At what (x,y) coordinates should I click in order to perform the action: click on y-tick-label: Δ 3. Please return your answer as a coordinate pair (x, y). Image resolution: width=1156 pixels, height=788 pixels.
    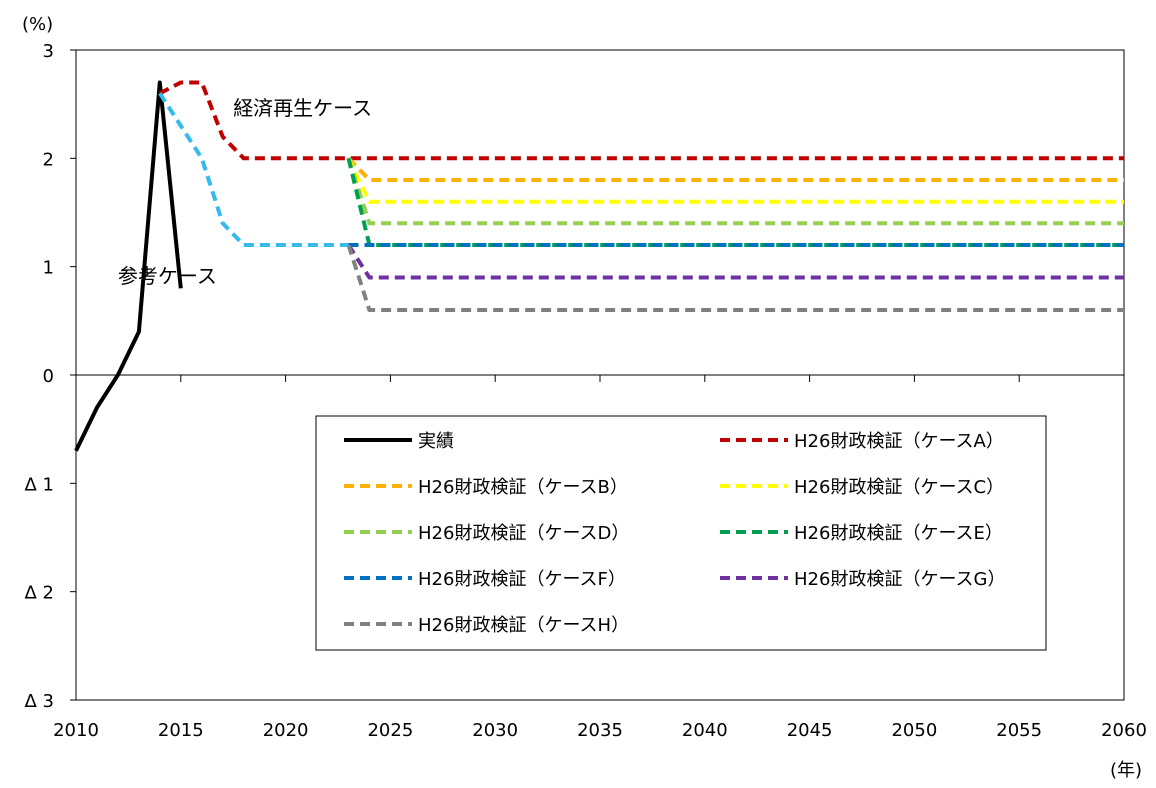
    Looking at the image, I should click on (40, 701).